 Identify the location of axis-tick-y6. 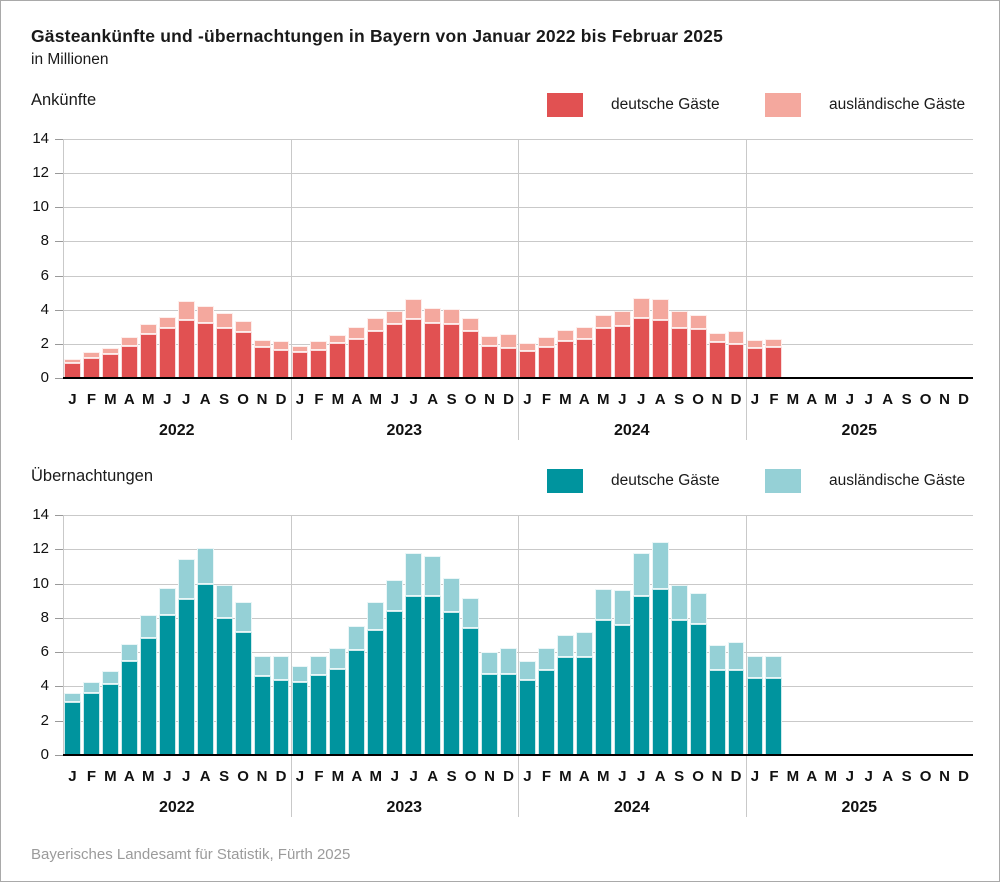
(59, 276).